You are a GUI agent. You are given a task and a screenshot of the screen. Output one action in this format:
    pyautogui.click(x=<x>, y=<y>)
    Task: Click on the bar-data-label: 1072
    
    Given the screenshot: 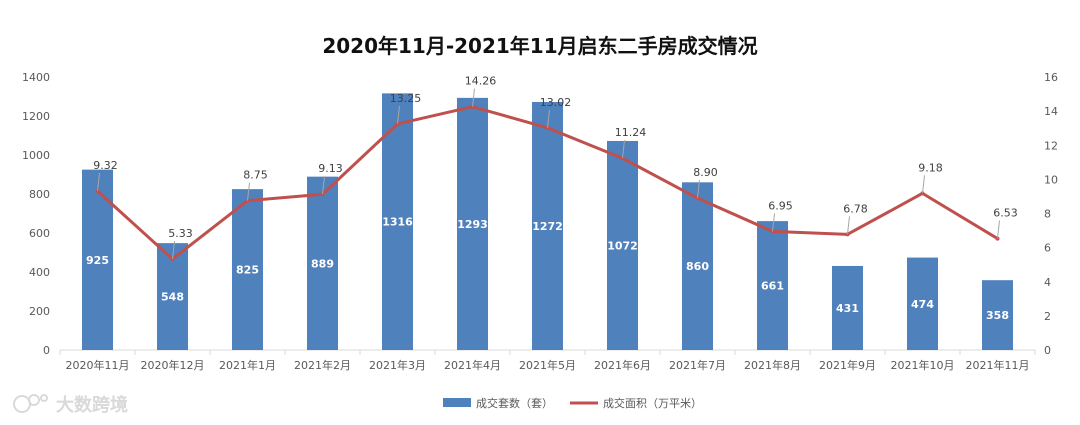 What is the action you would take?
    pyautogui.click(x=622, y=245)
    